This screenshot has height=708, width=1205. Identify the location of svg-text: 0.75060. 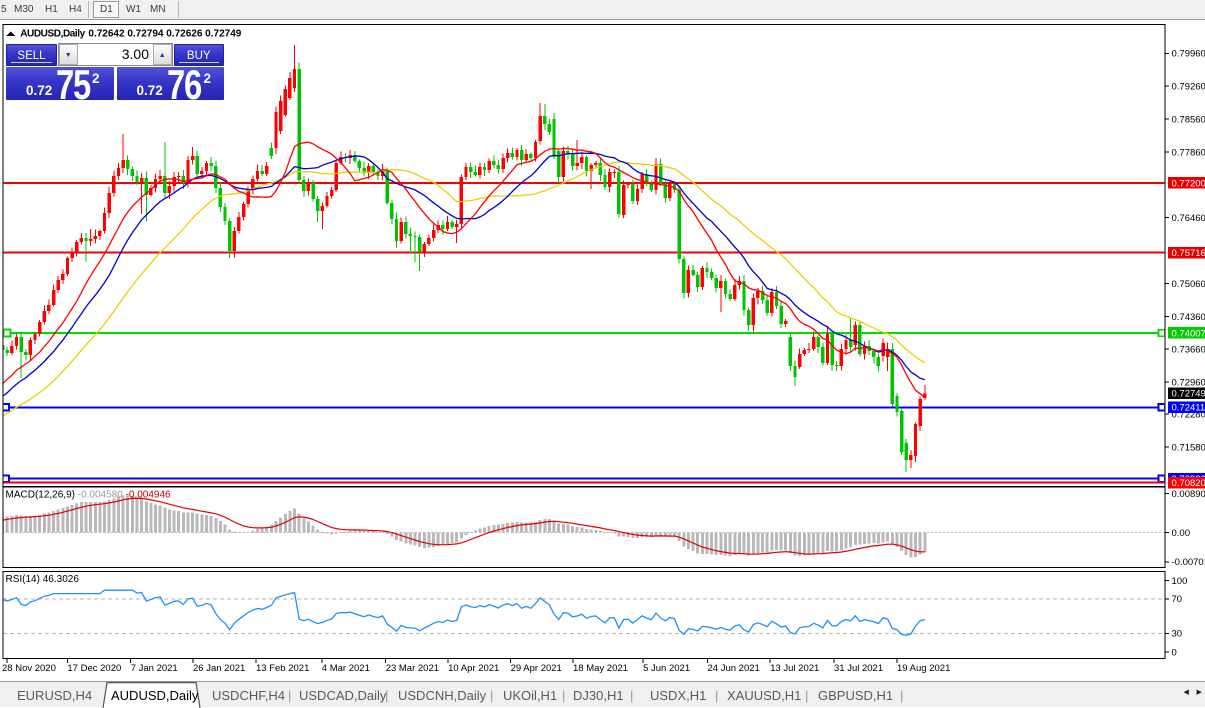
(1188, 284).